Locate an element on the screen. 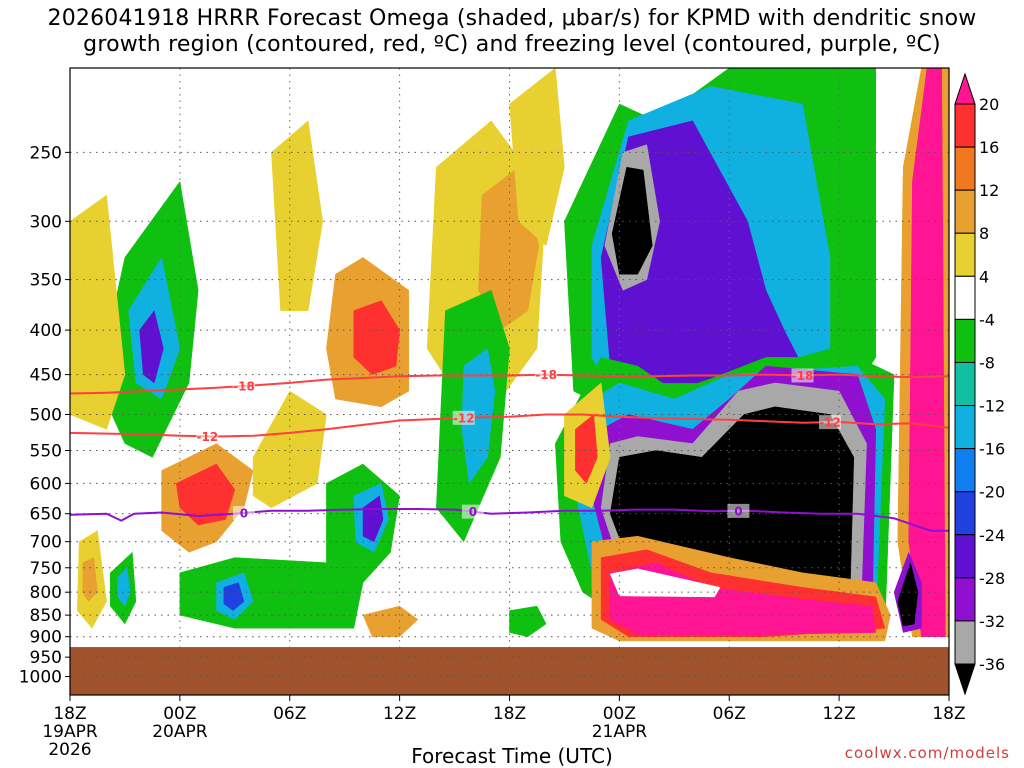  ground-fill is located at coordinates (509, 671).